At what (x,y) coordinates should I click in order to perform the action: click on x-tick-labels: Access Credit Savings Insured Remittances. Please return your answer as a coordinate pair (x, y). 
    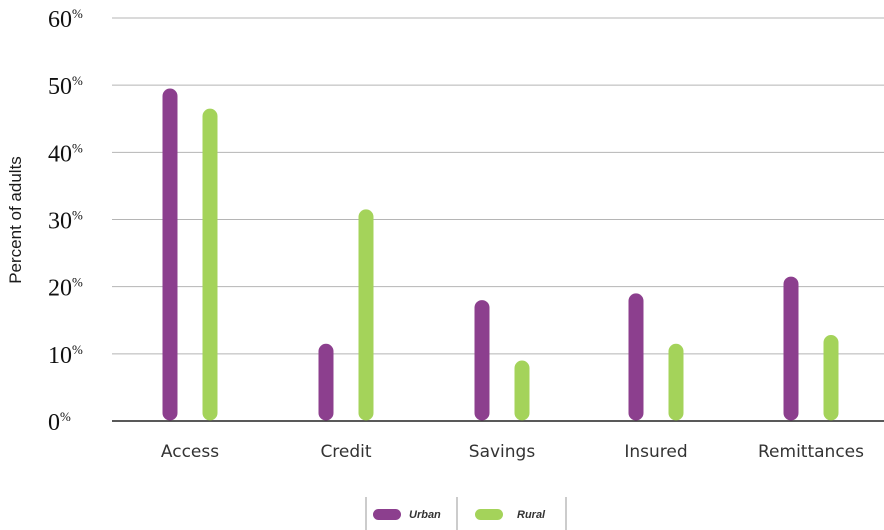
    Looking at the image, I should click on (512, 452).